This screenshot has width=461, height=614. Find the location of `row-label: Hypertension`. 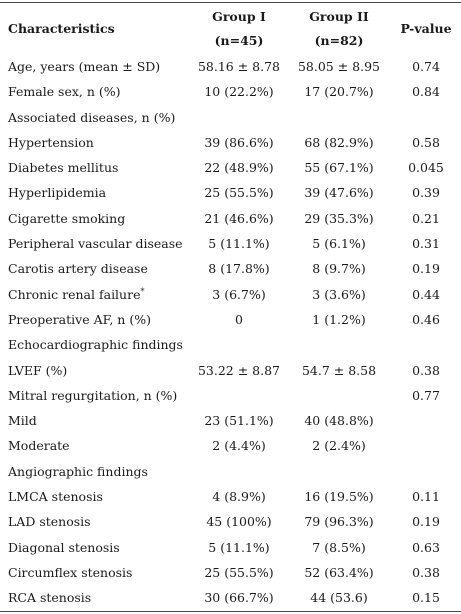

row-label: Hypertension is located at coordinates (51, 142).